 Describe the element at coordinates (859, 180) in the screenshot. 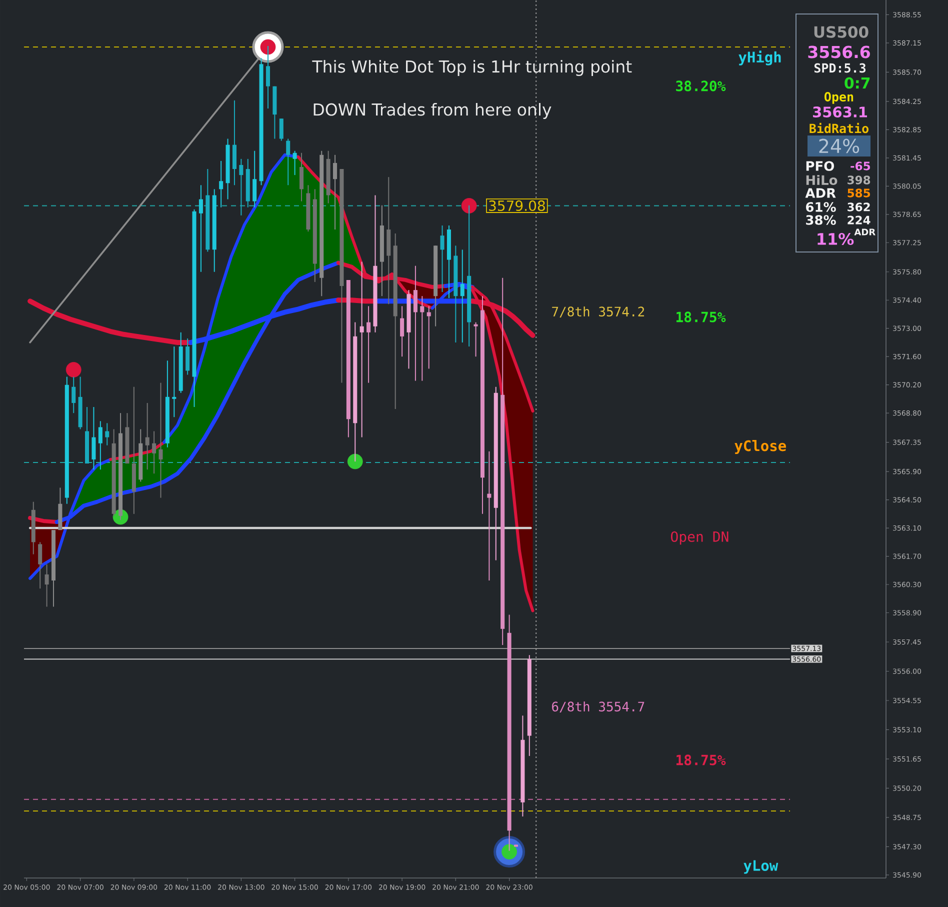

I see `annotation: 398` at that location.